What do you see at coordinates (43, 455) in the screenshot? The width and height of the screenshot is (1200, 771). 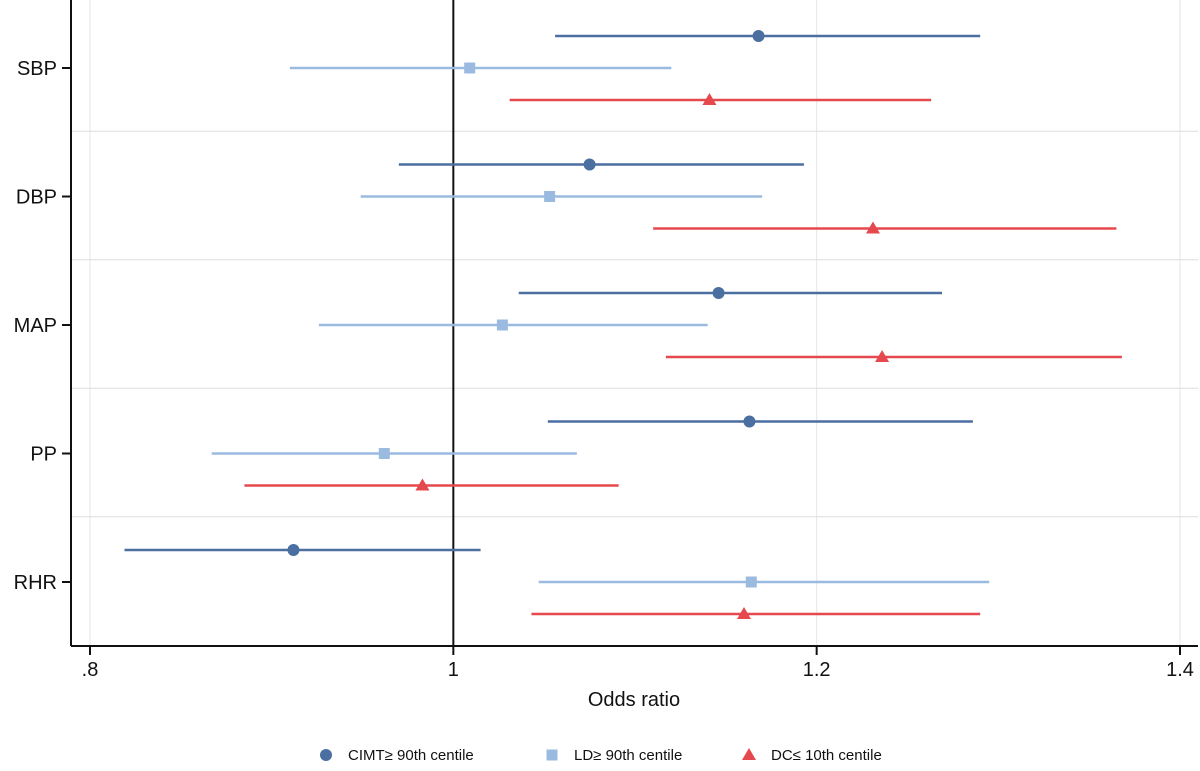 I see `y-tick-label-pp: PP` at bounding box center [43, 455].